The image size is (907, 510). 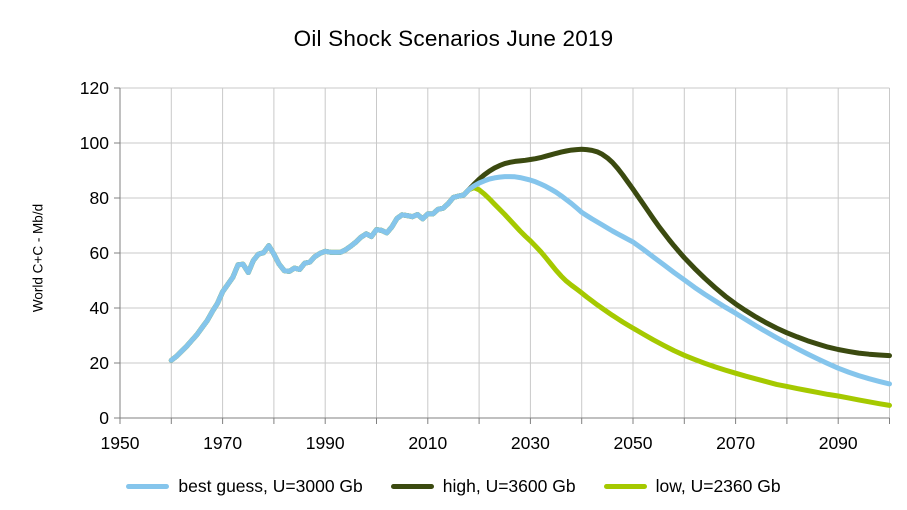 What do you see at coordinates (453, 38) in the screenshot?
I see `chart-title: Oil Shock Scenarios June 2019` at bounding box center [453, 38].